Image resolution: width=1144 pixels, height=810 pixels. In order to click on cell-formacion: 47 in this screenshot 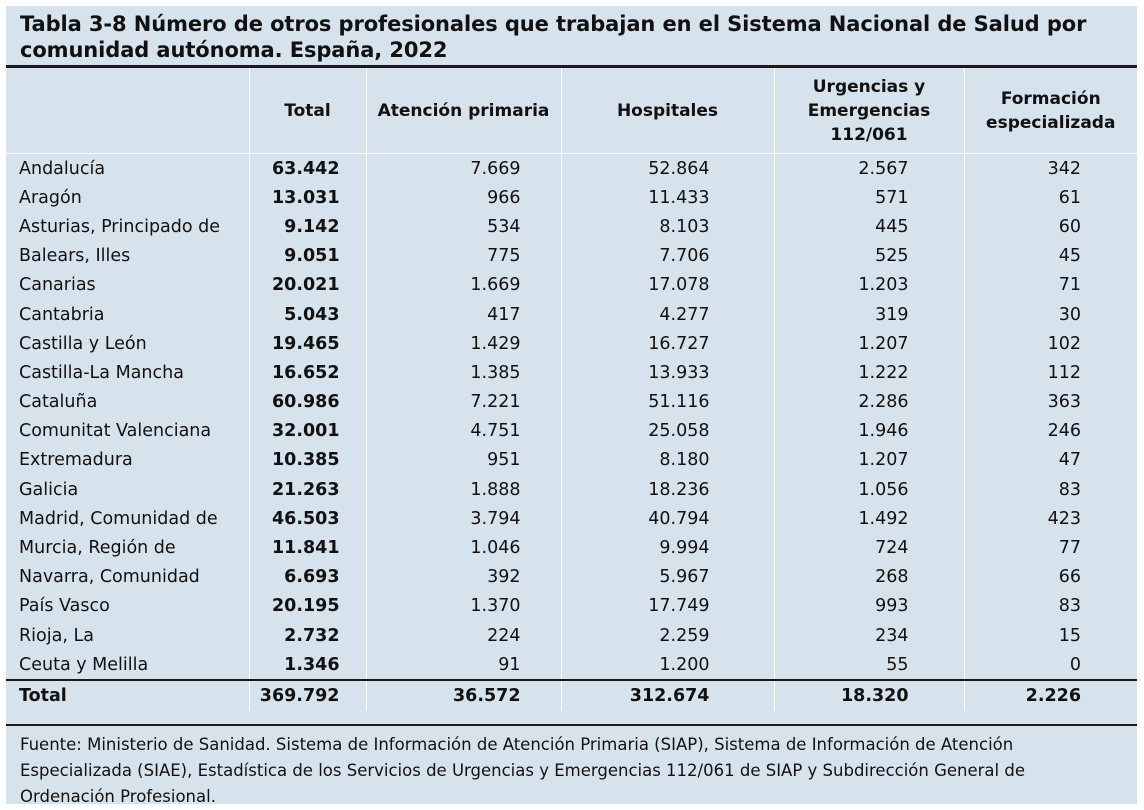, I will do `click(1050, 460)`.